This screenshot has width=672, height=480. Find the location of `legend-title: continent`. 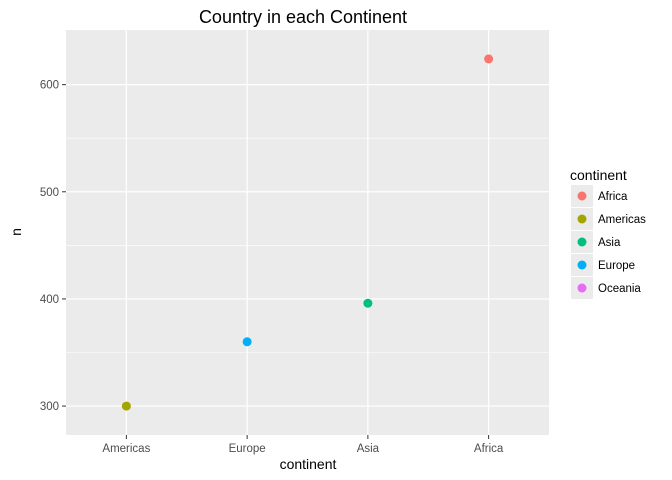

legend-title: continent is located at coordinates (598, 175).